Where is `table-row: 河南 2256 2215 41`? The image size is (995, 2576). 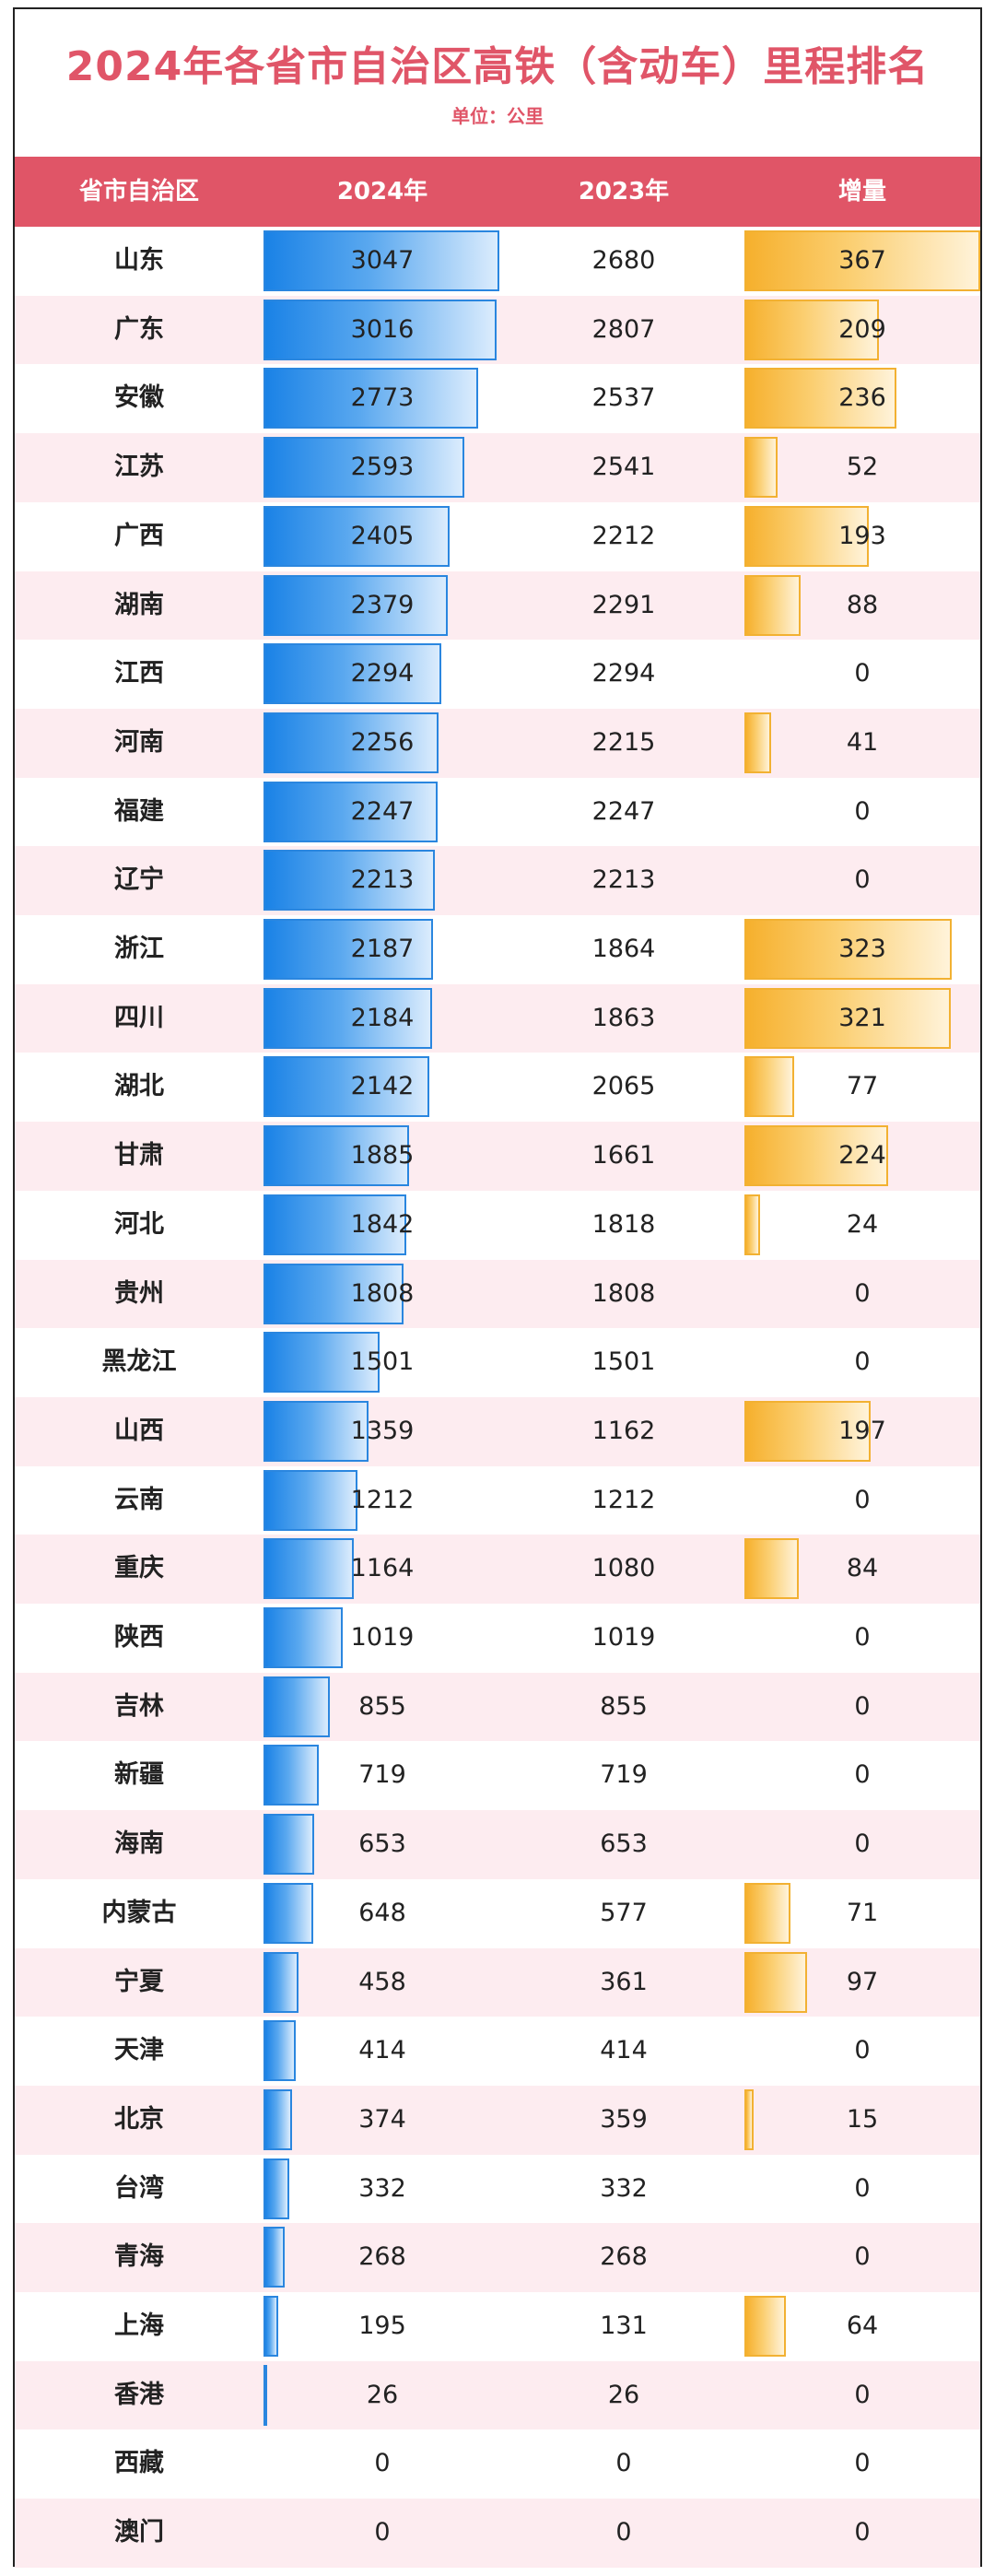 table-row: 河南 2256 2215 41 is located at coordinates (497, 743).